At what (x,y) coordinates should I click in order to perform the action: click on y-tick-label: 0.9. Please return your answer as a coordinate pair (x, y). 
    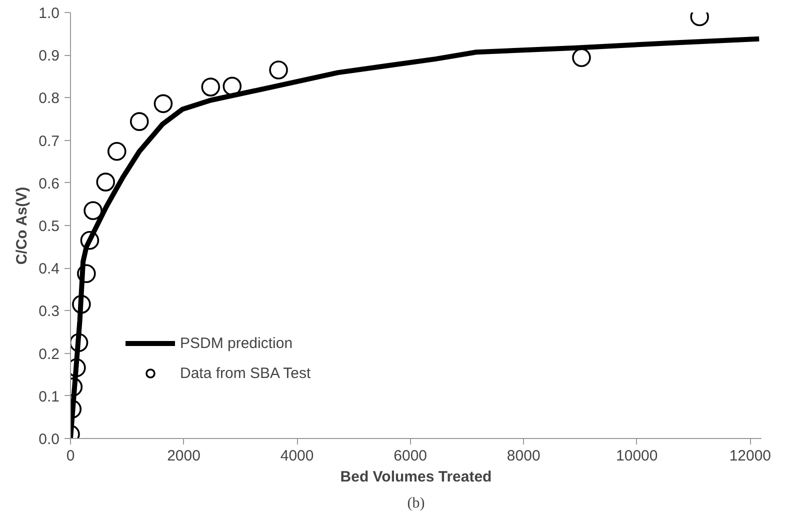
    Looking at the image, I should click on (49, 56).